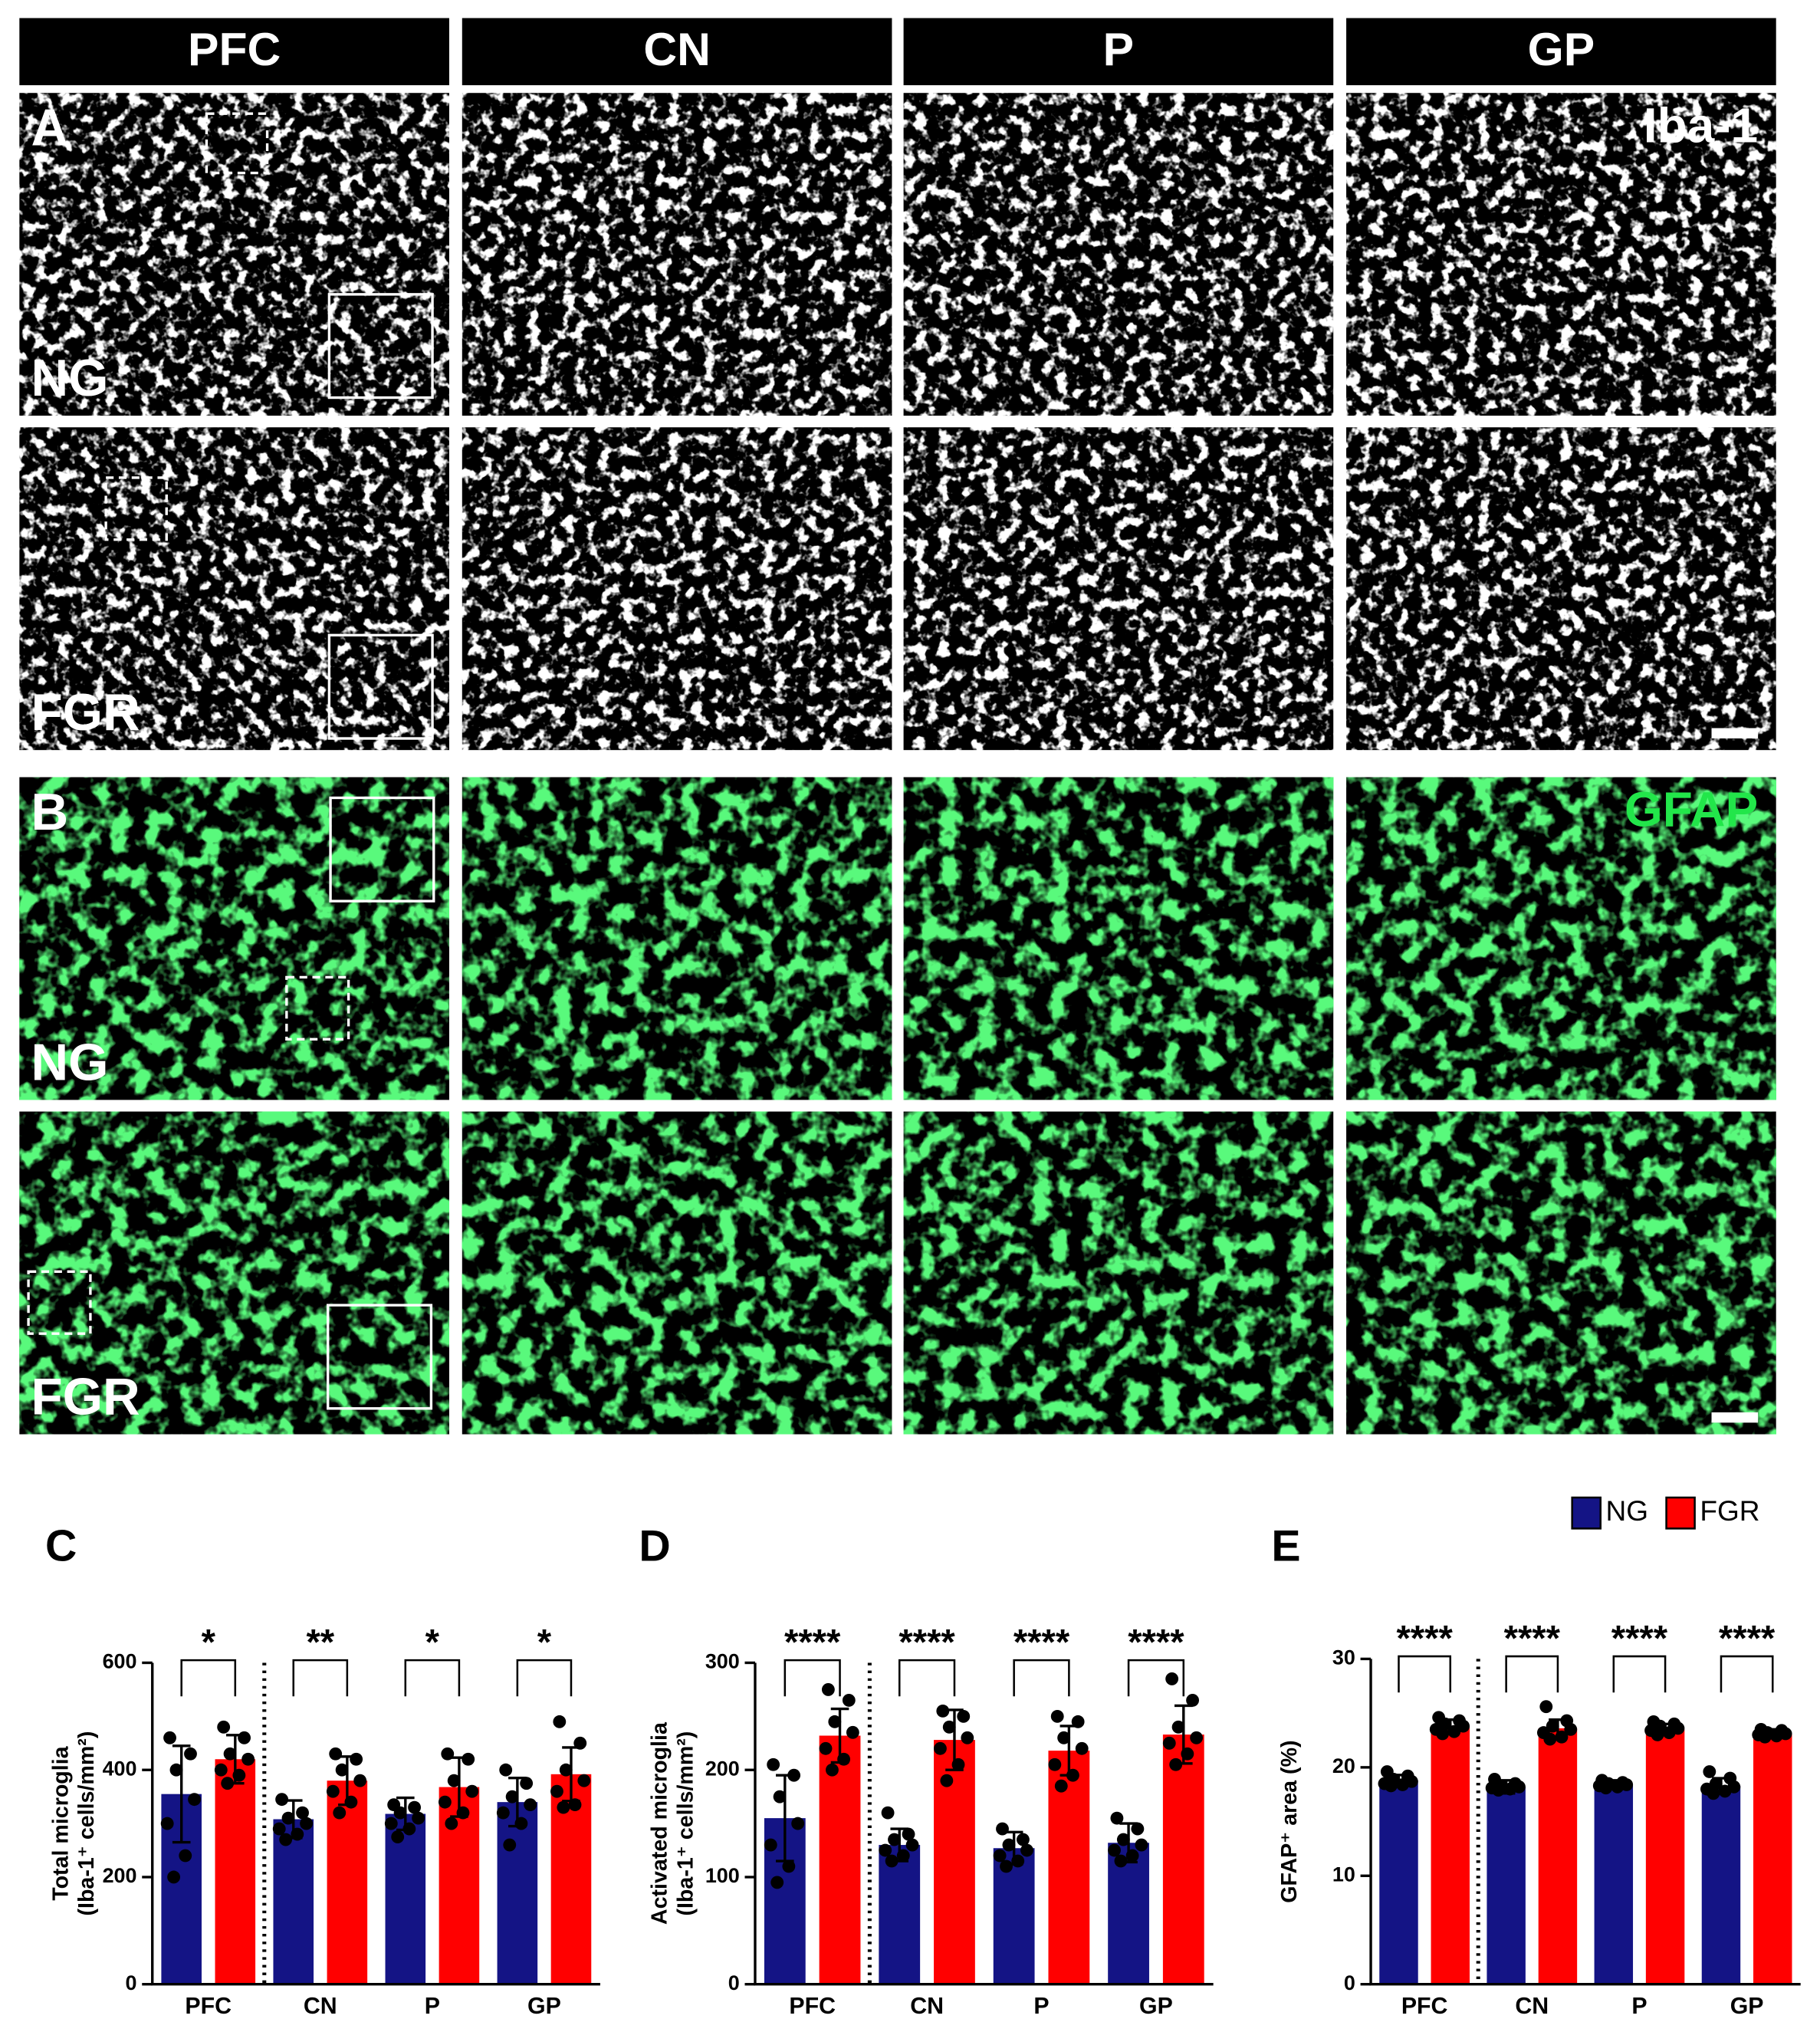 This screenshot has width=1820, height=2032. What do you see at coordinates (237, 143) in the screenshot?
I see `roi-box` at bounding box center [237, 143].